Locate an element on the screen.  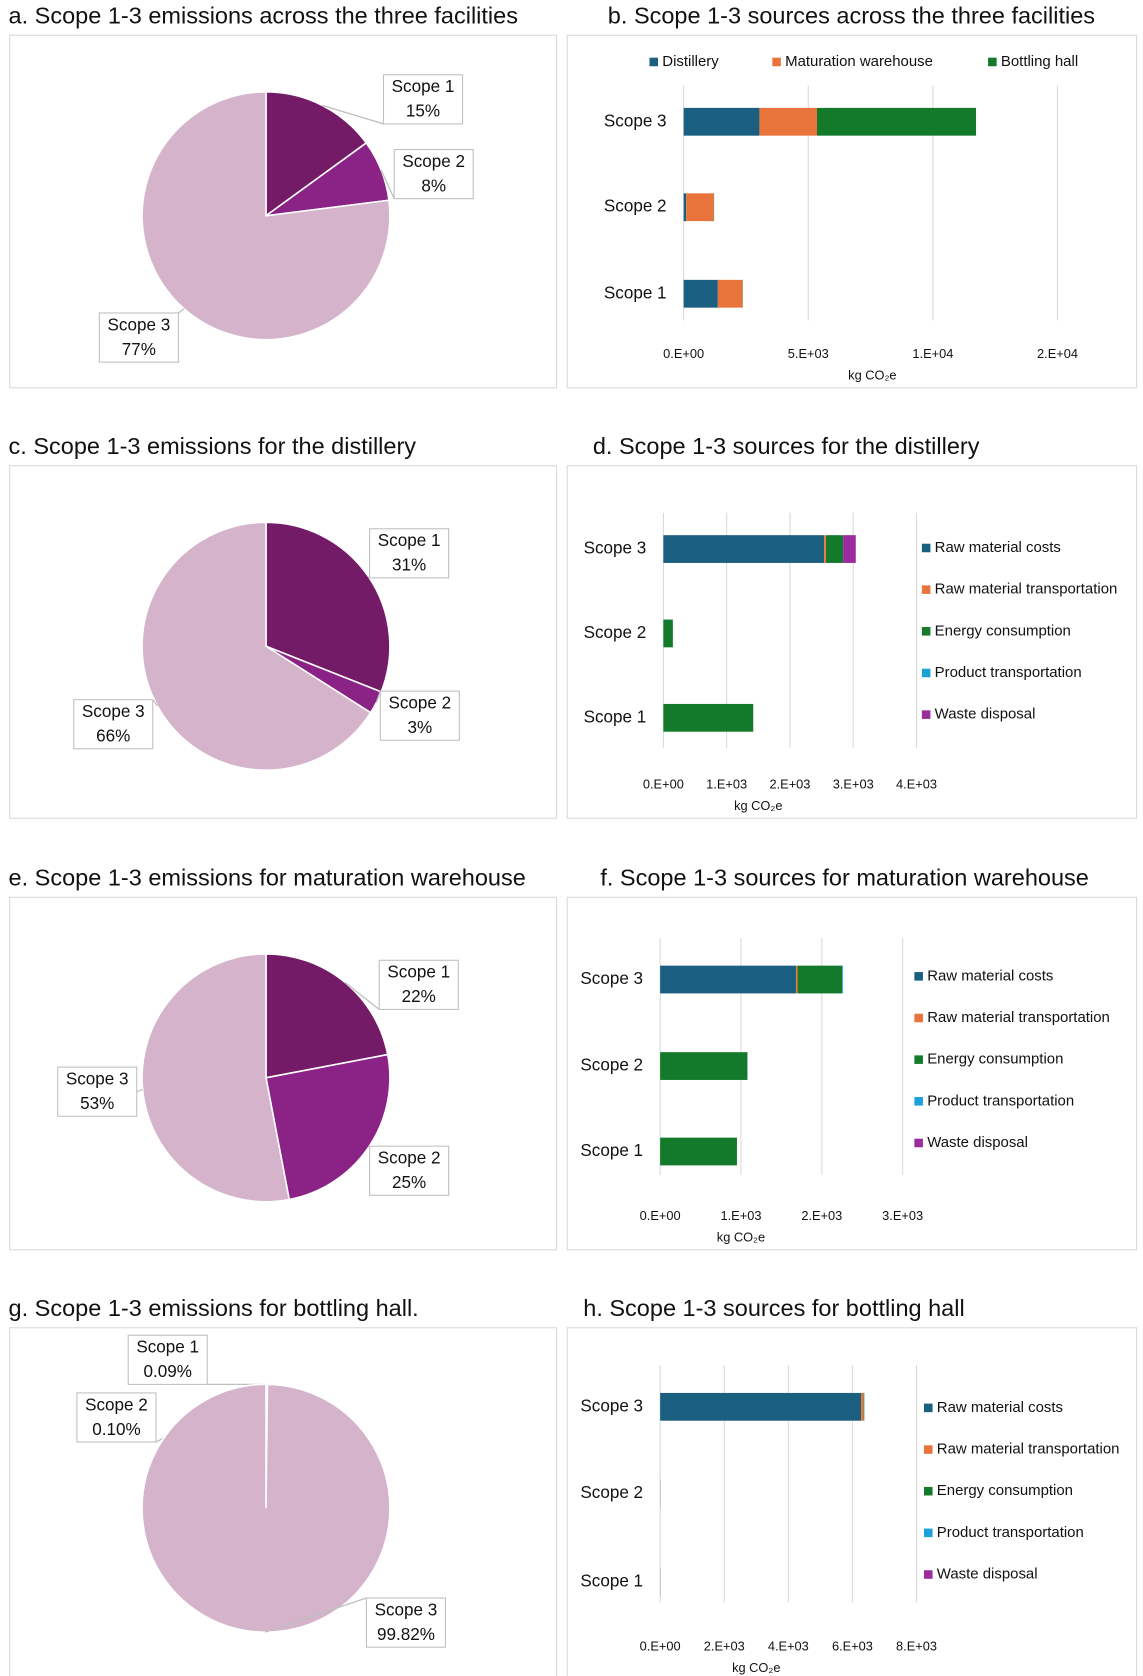
slice-value: 0.09% is located at coordinates (168, 1371).